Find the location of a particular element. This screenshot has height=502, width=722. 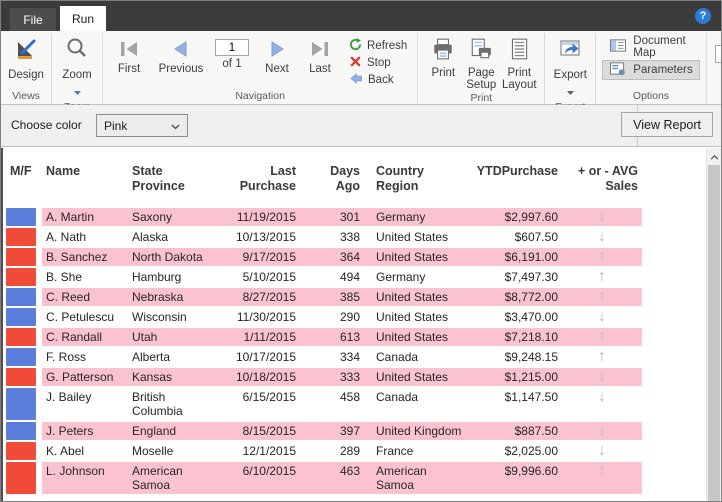

zoom-button: Zoom is located at coordinates (77, 66).